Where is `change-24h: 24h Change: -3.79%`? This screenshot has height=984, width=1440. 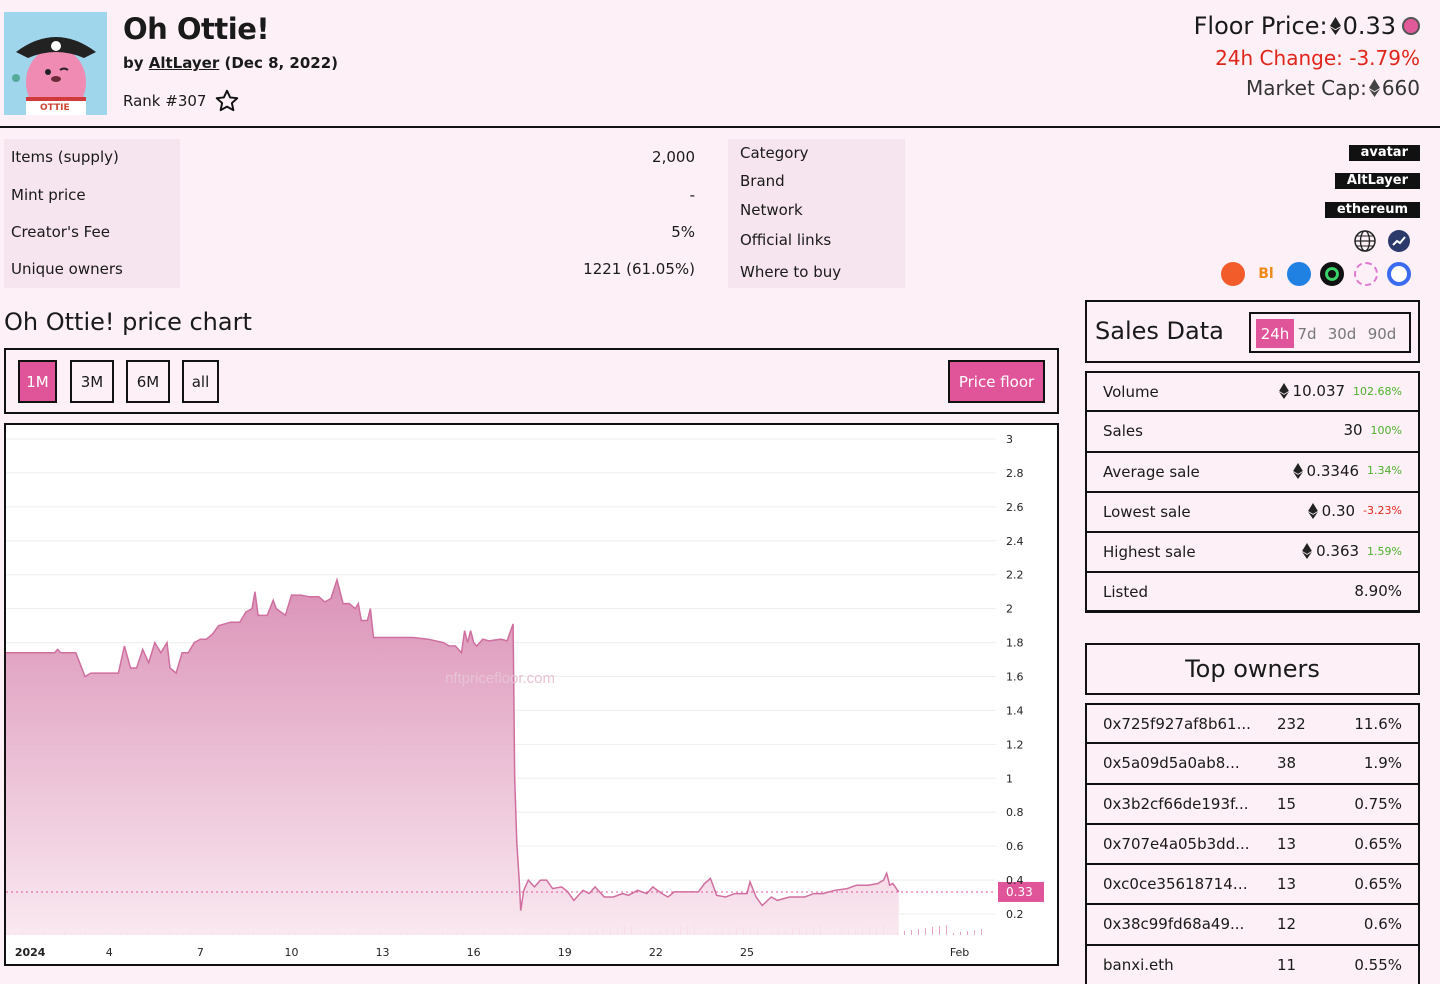 change-24h: 24h Change: -3.79% is located at coordinates (1307, 58).